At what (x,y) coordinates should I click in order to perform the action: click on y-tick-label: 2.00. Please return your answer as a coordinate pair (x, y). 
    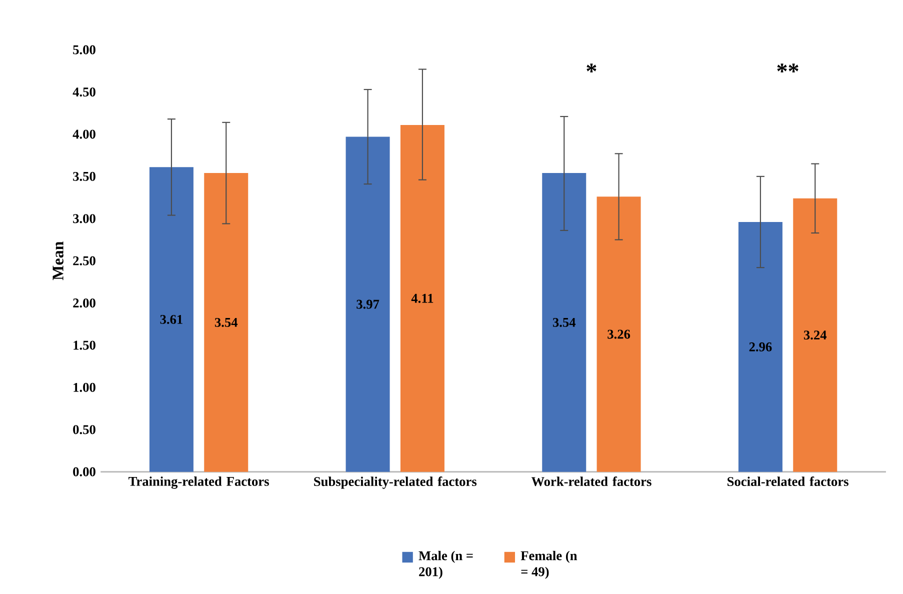
    Looking at the image, I should click on (84, 303).